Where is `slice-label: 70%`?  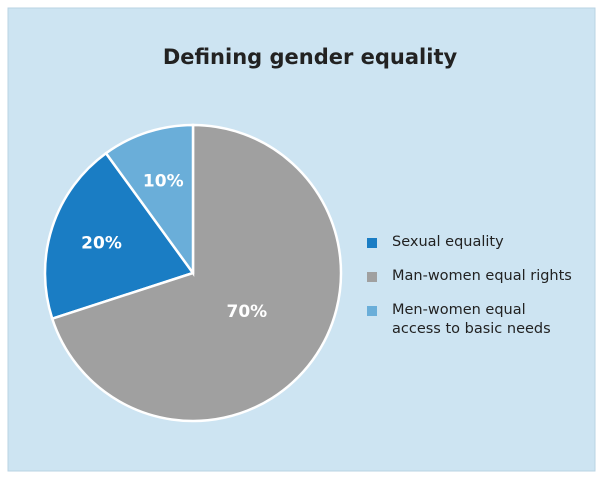
slice-label: 70% is located at coordinates (247, 312).